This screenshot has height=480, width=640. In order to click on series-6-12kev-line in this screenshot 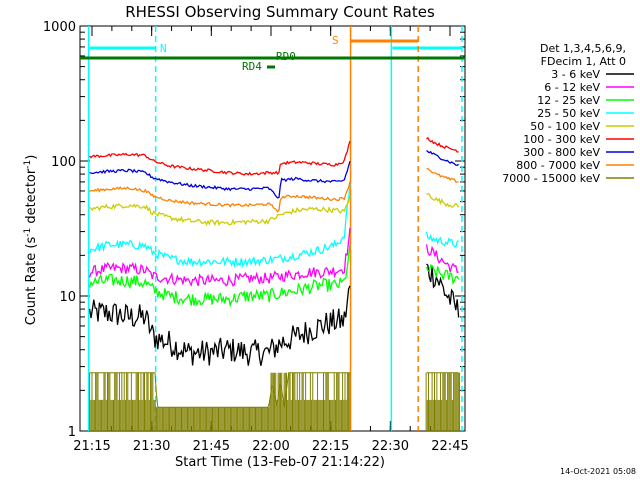, I will do `click(273, 257)`.